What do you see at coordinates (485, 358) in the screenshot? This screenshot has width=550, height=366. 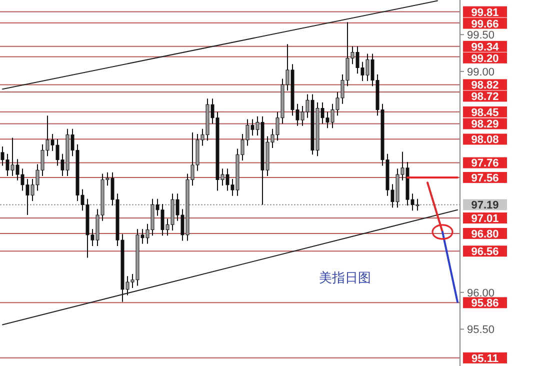 I see `ref-line-label: 95.11` at bounding box center [485, 358].